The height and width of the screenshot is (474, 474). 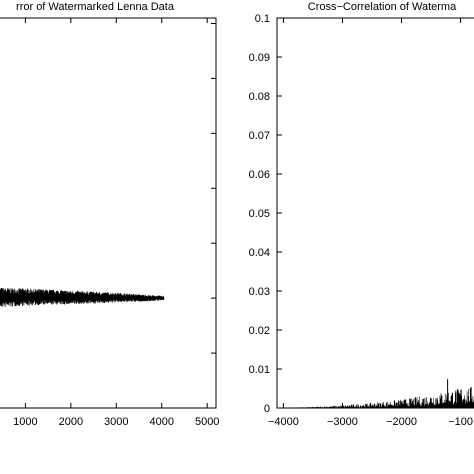 I want to click on right-x-tick-label: −4000, so click(x=283, y=422).